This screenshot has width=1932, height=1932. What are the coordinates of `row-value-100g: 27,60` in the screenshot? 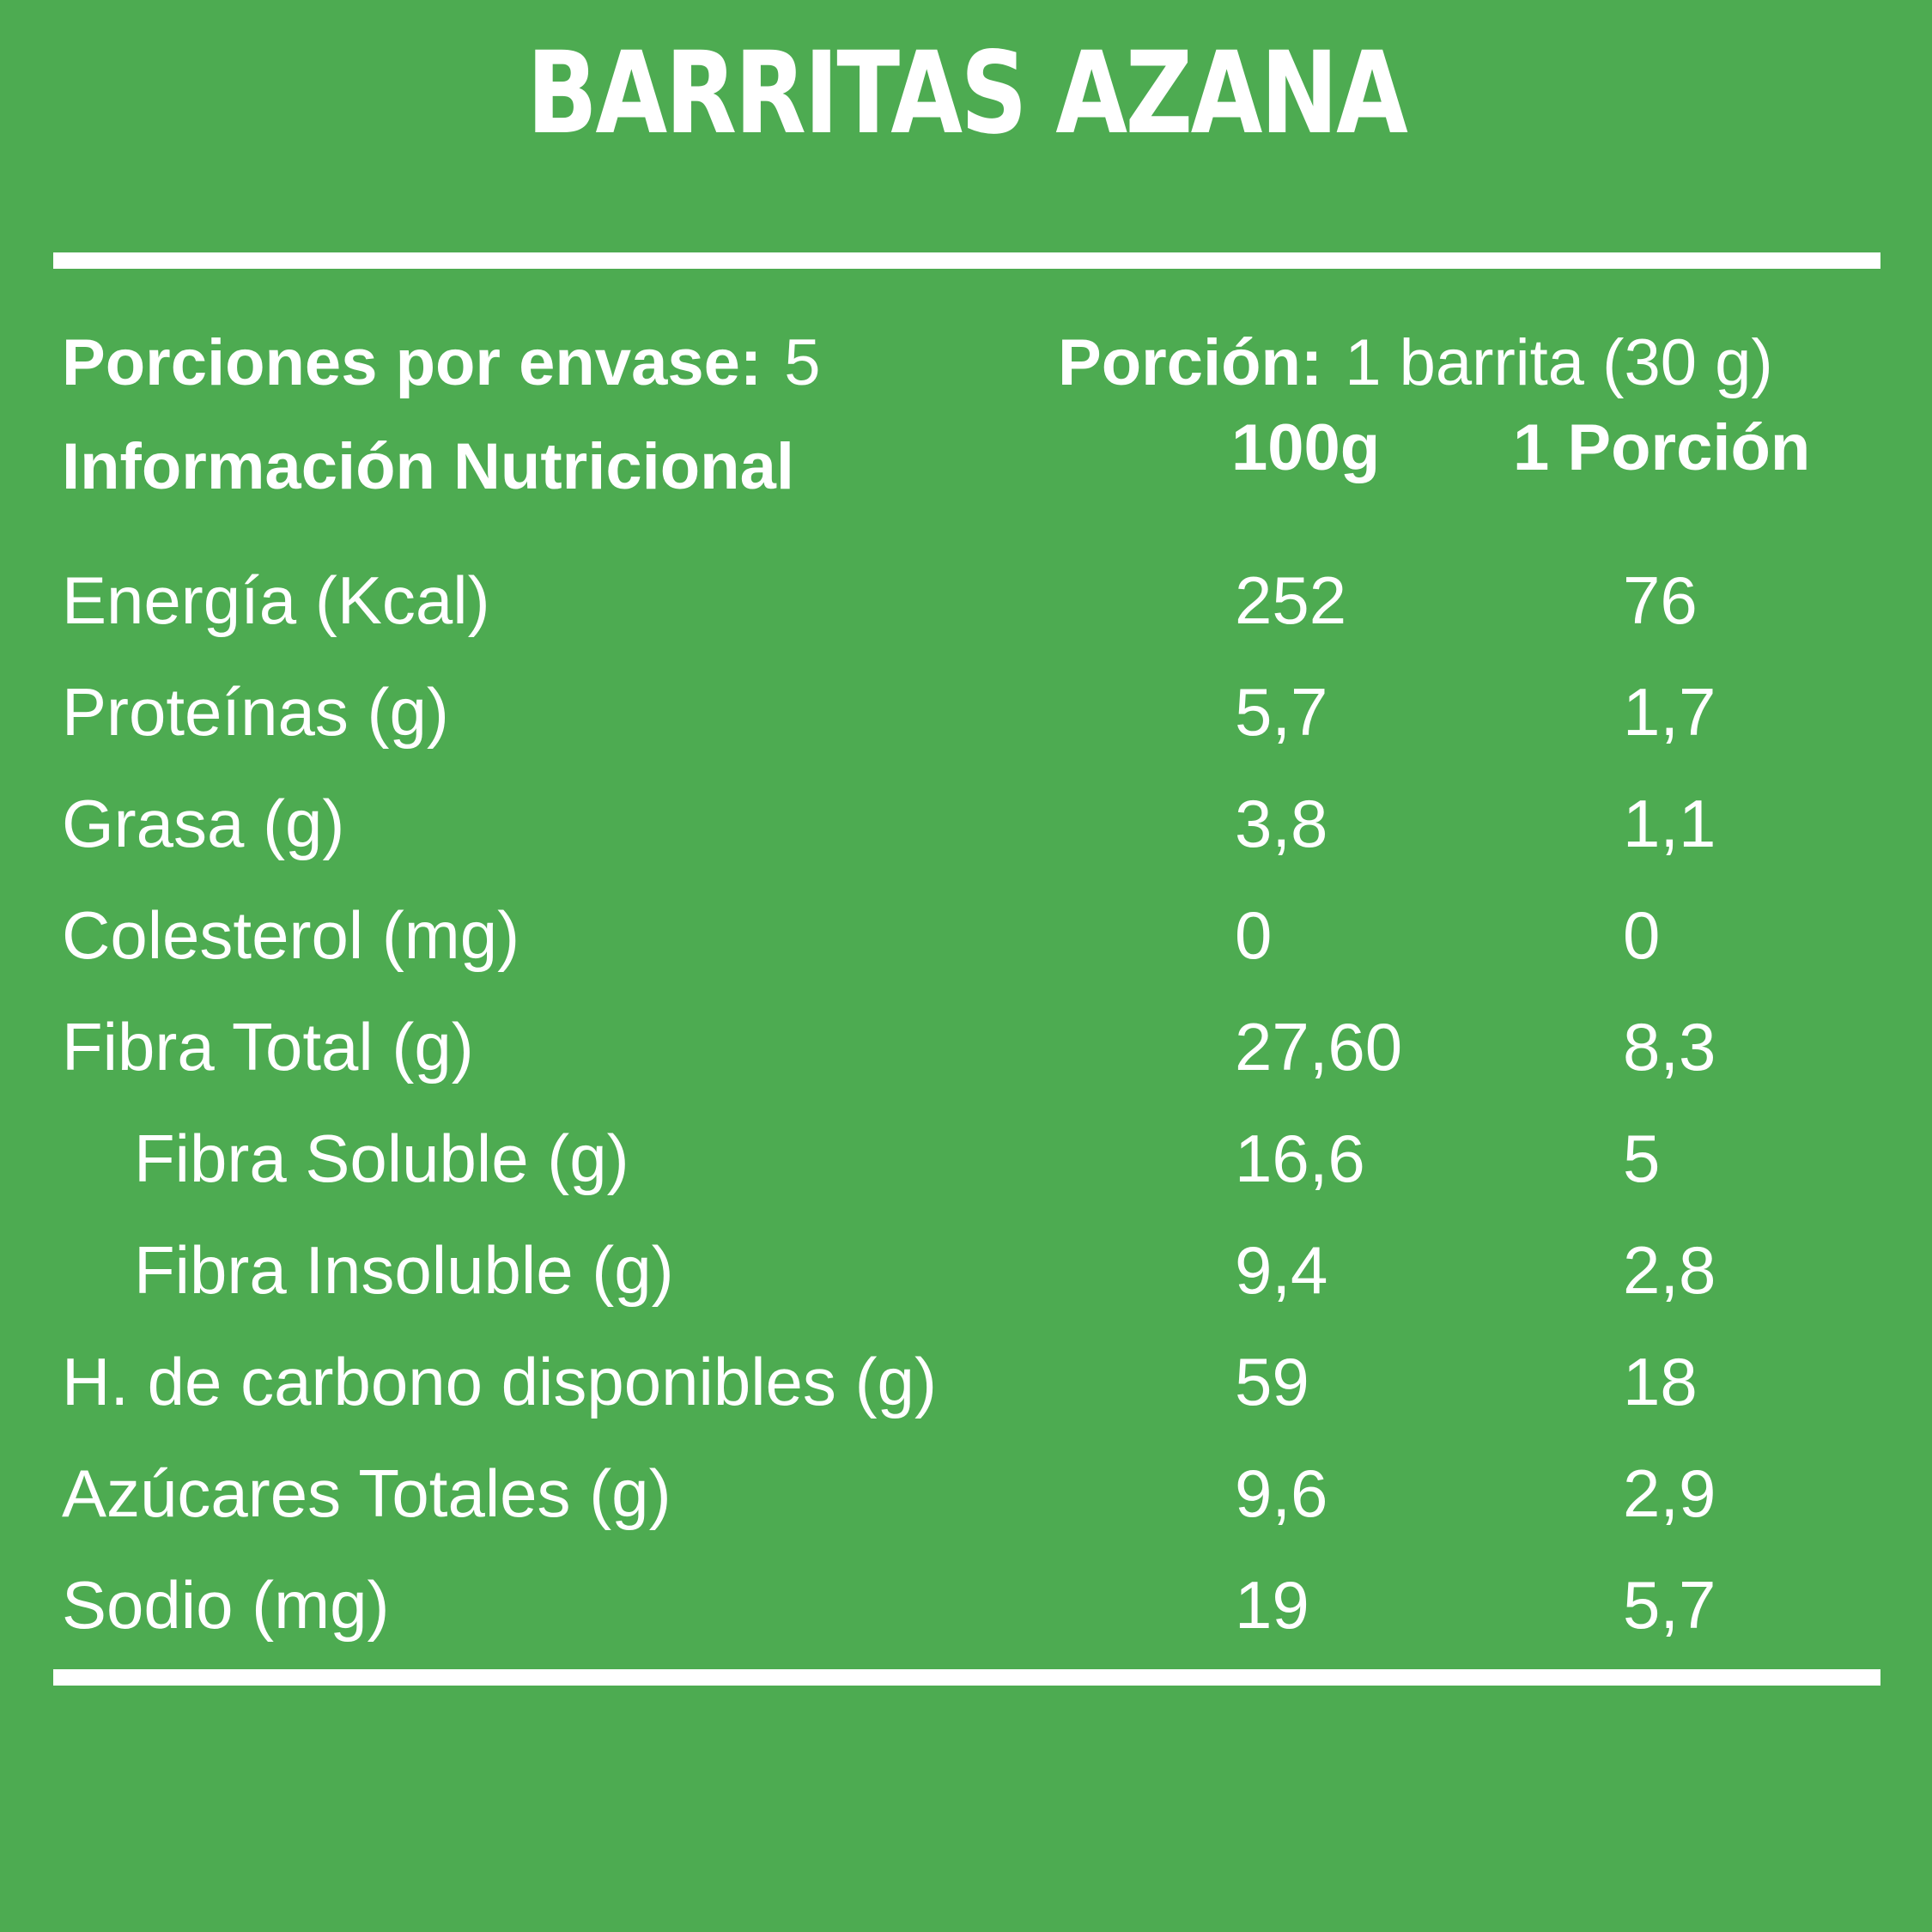 It's located at (1319, 1046).